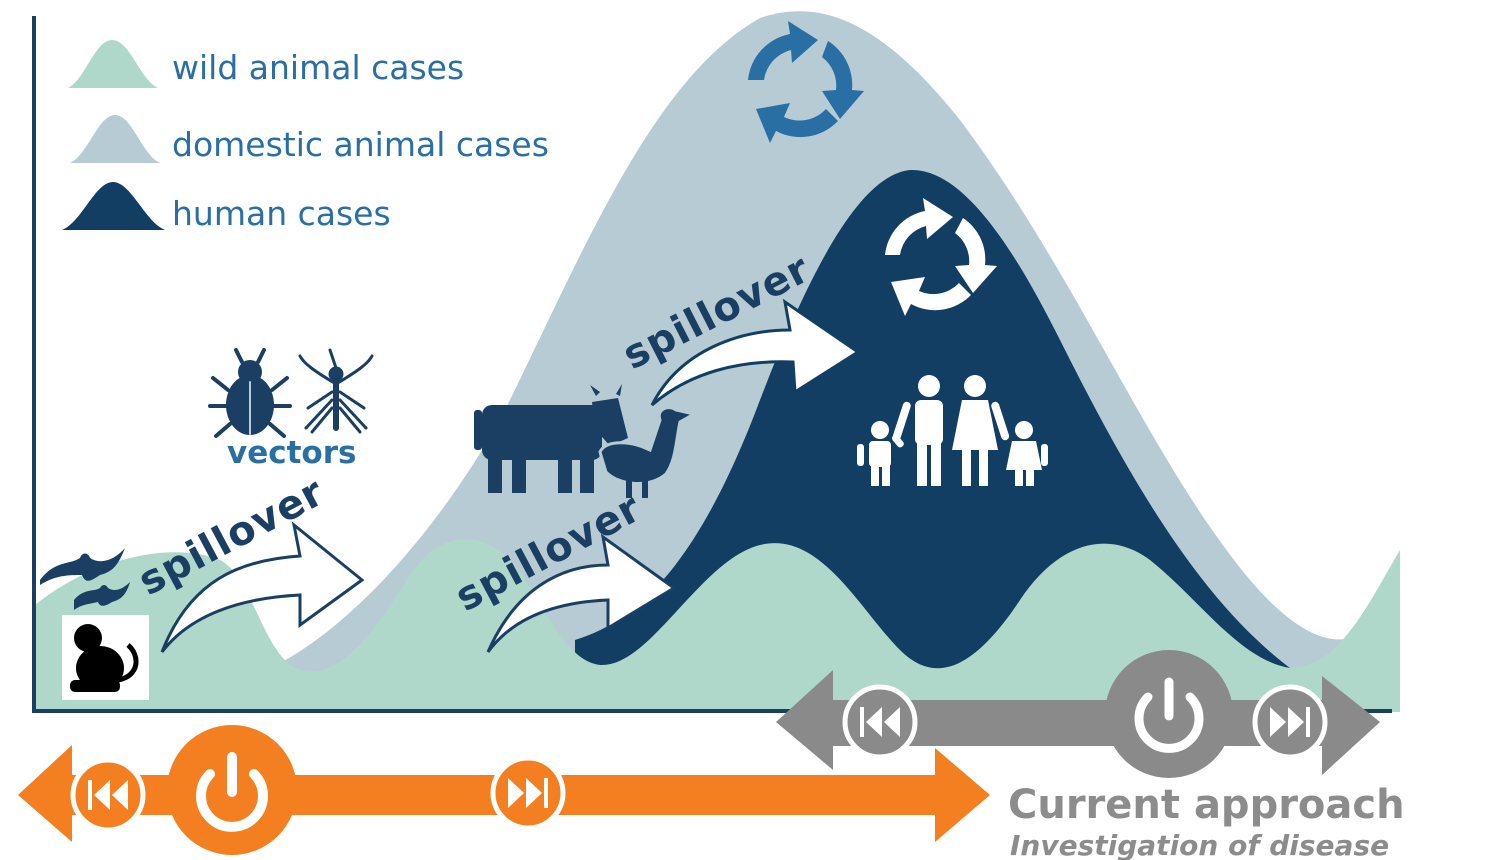 The height and width of the screenshot is (860, 1510). What do you see at coordinates (113, 206) in the screenshot?
I see `legend-human-swatch` at bounding box center [113, 206].